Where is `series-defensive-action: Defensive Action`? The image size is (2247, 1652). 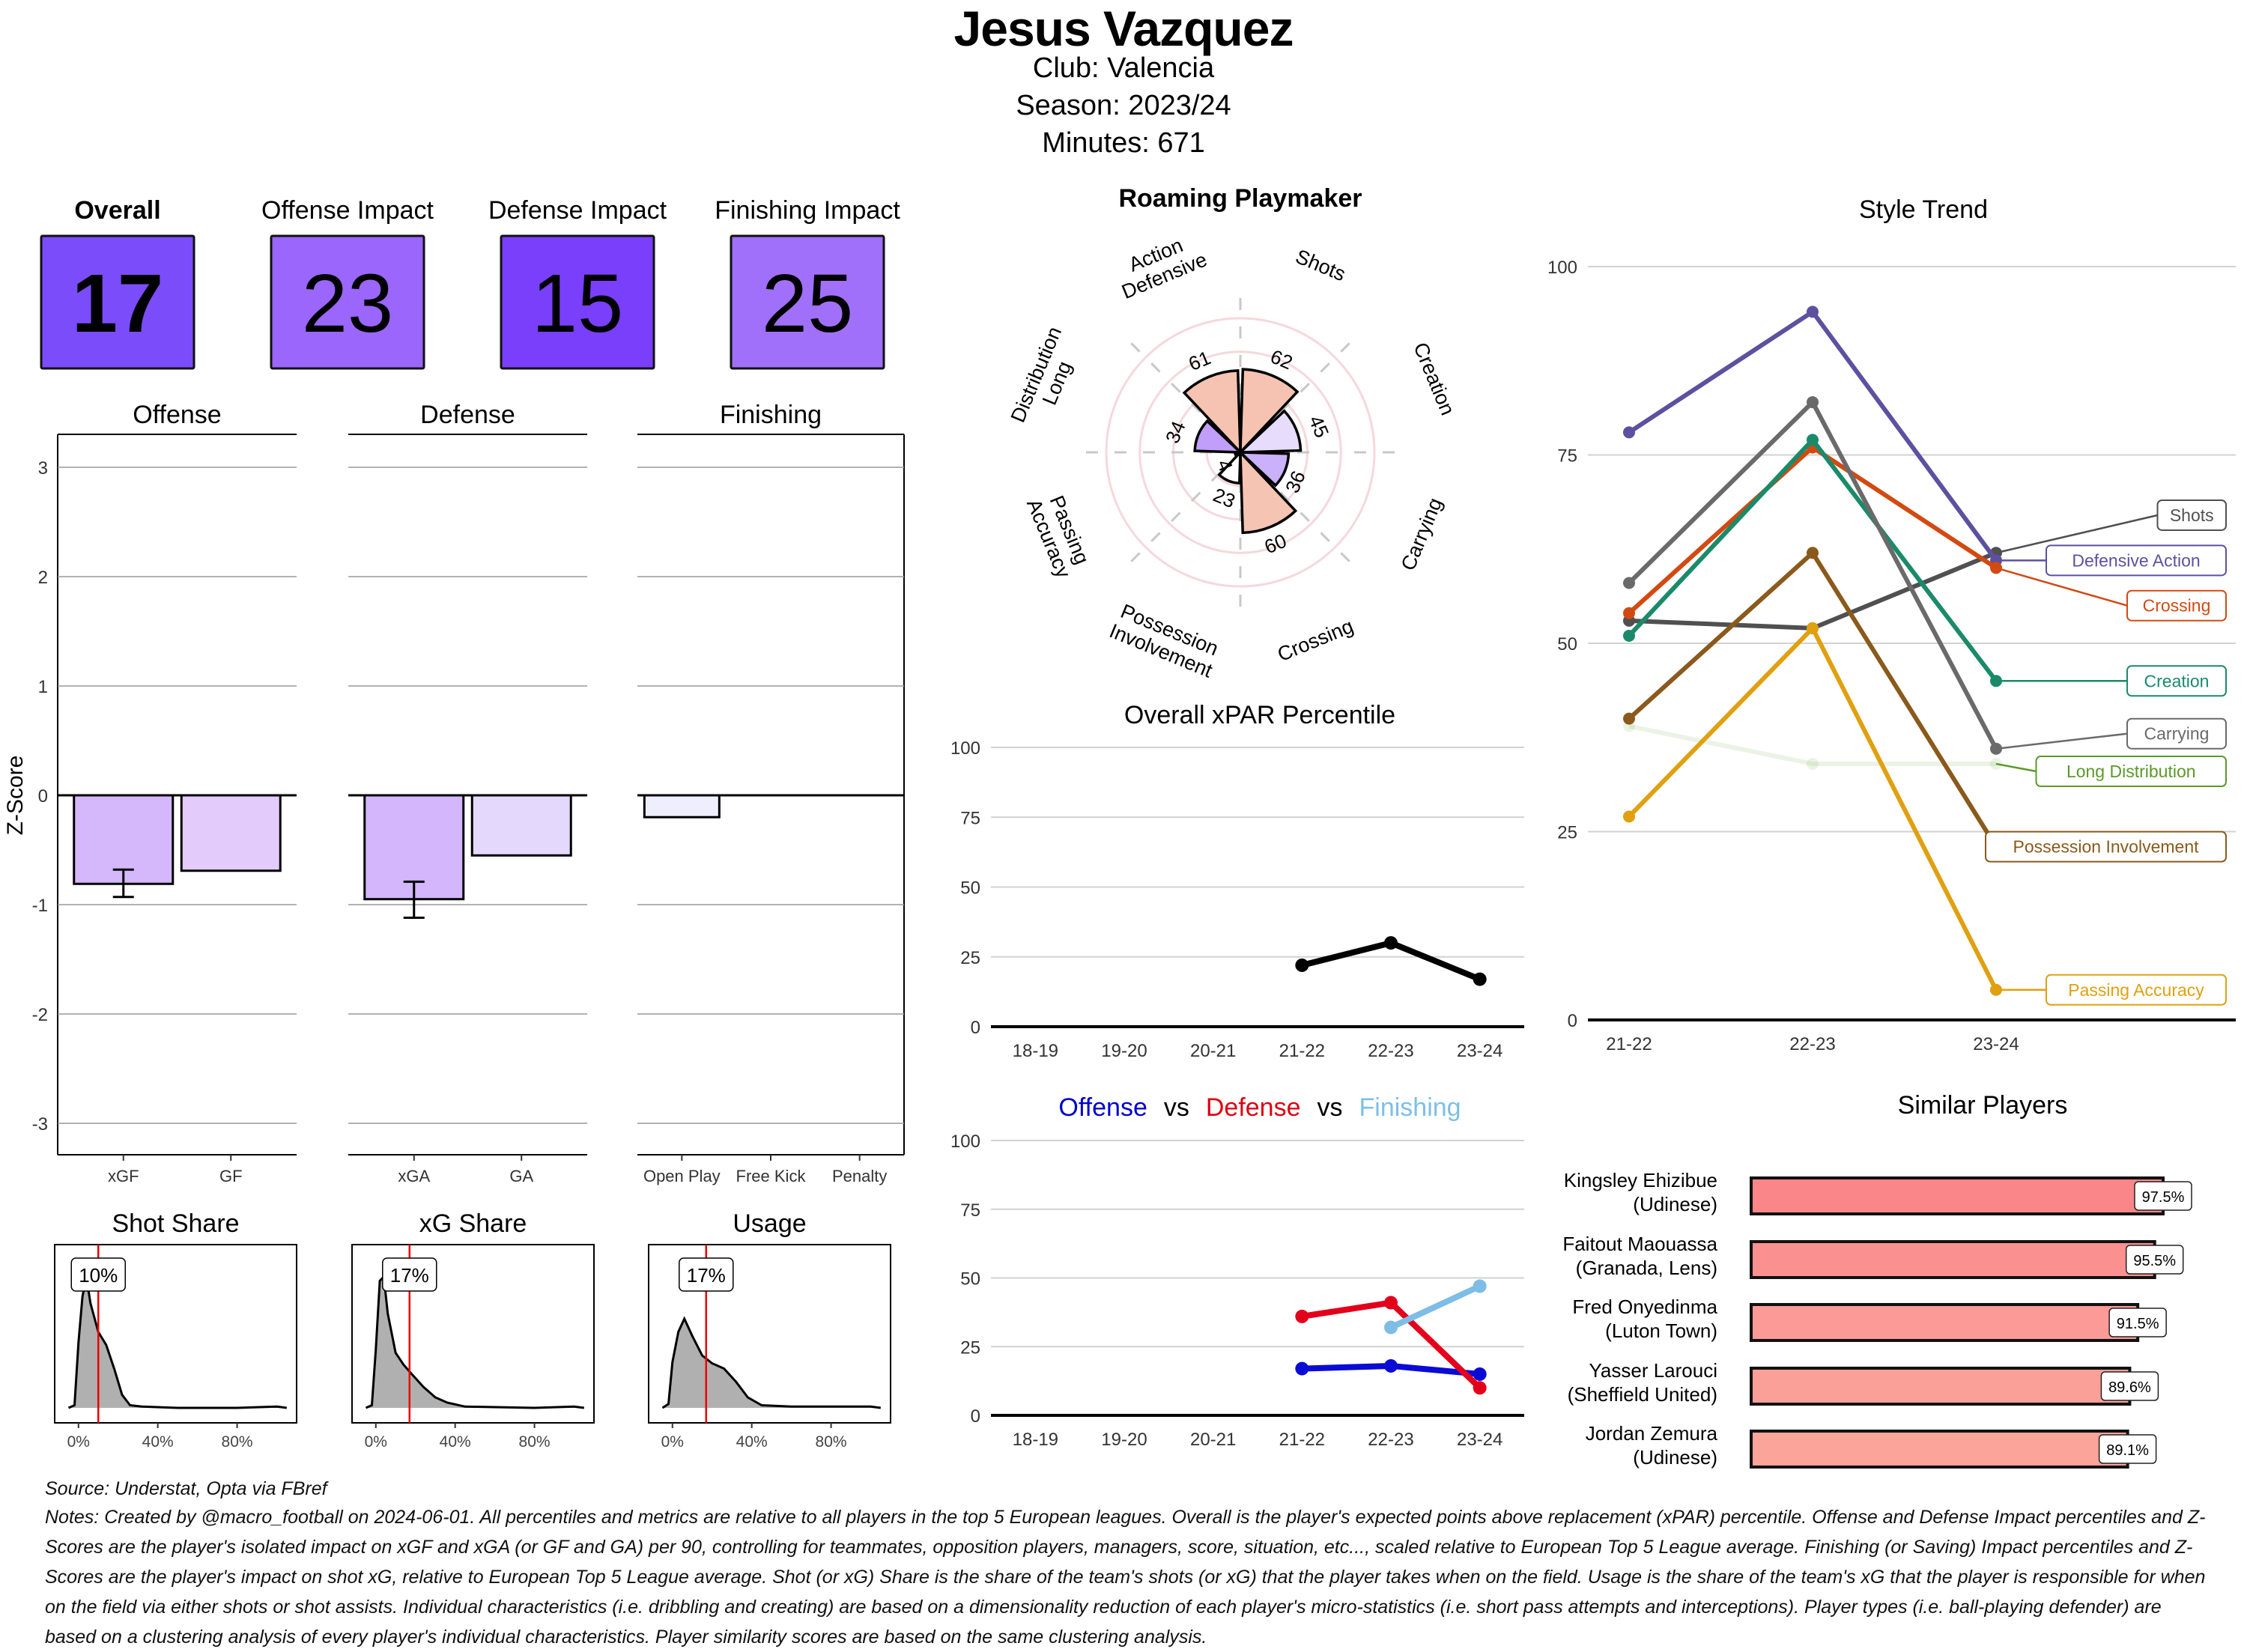
series-defensive-action: Defensive Action is located at coordinates (1925, 441).